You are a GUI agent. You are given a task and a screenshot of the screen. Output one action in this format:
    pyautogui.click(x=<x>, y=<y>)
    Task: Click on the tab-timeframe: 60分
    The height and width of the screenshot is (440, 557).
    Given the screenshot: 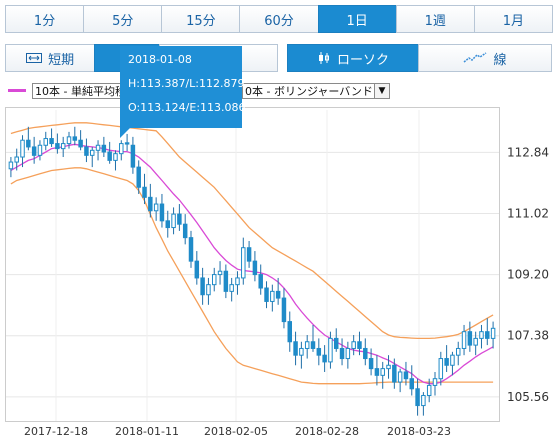 What is the action you would take?
    pyautogui.click(x=279, y=19)
    